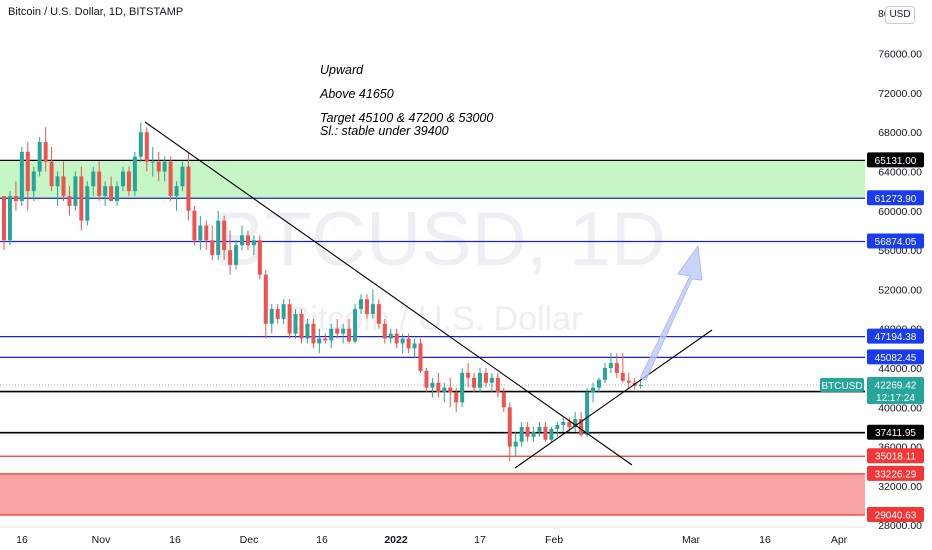 The height and width of the screenshot is (550, 932). I want to click on note-line-4: Sl.: stable under 39400, so click(384, 131).